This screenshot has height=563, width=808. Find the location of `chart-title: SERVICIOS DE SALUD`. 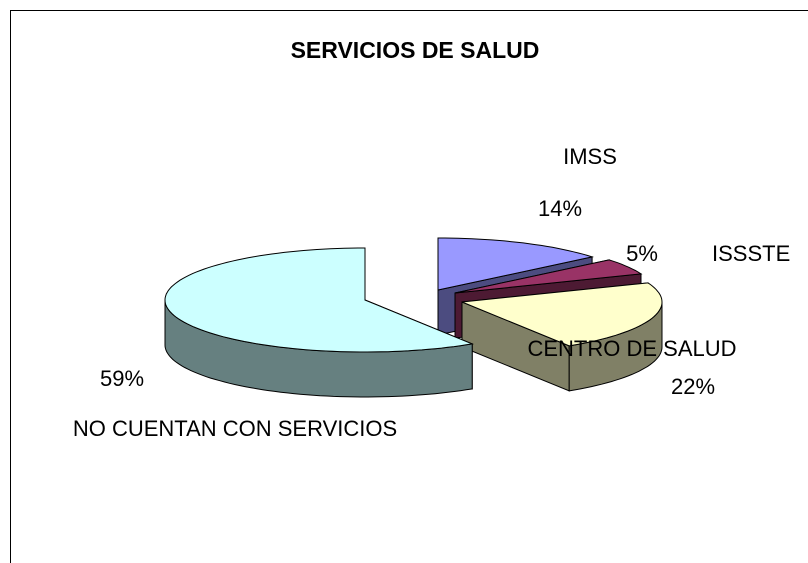

chart-title: SERVICIOS DE SALUD is located at coordinates (415, 50).